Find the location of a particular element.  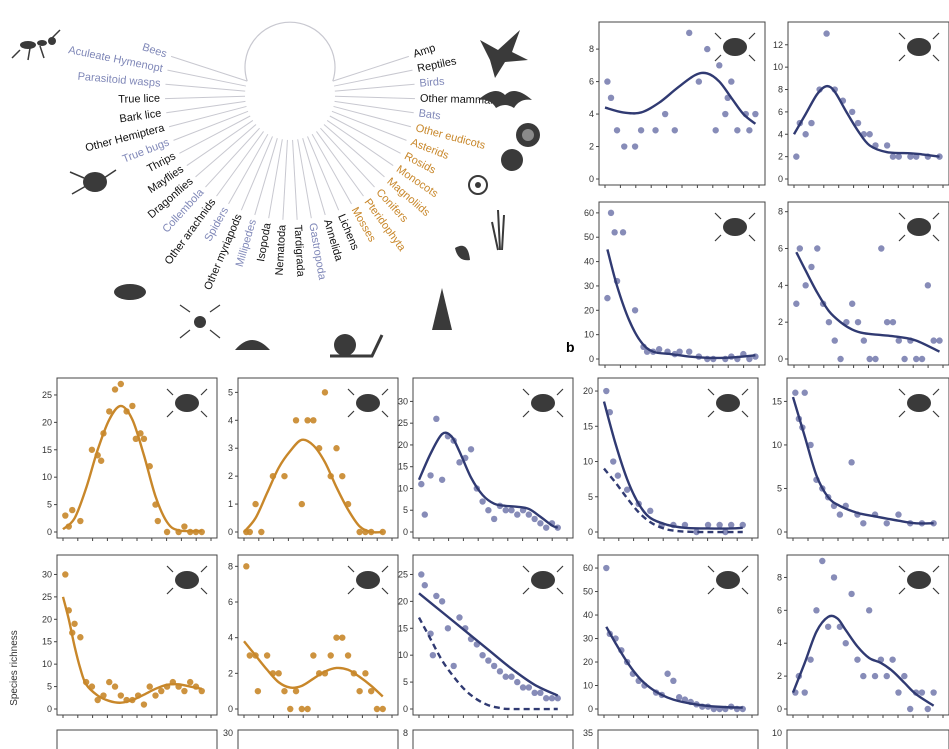

partial-bottom-row: 30 8 35 10 is located at coordinates (502, 738).